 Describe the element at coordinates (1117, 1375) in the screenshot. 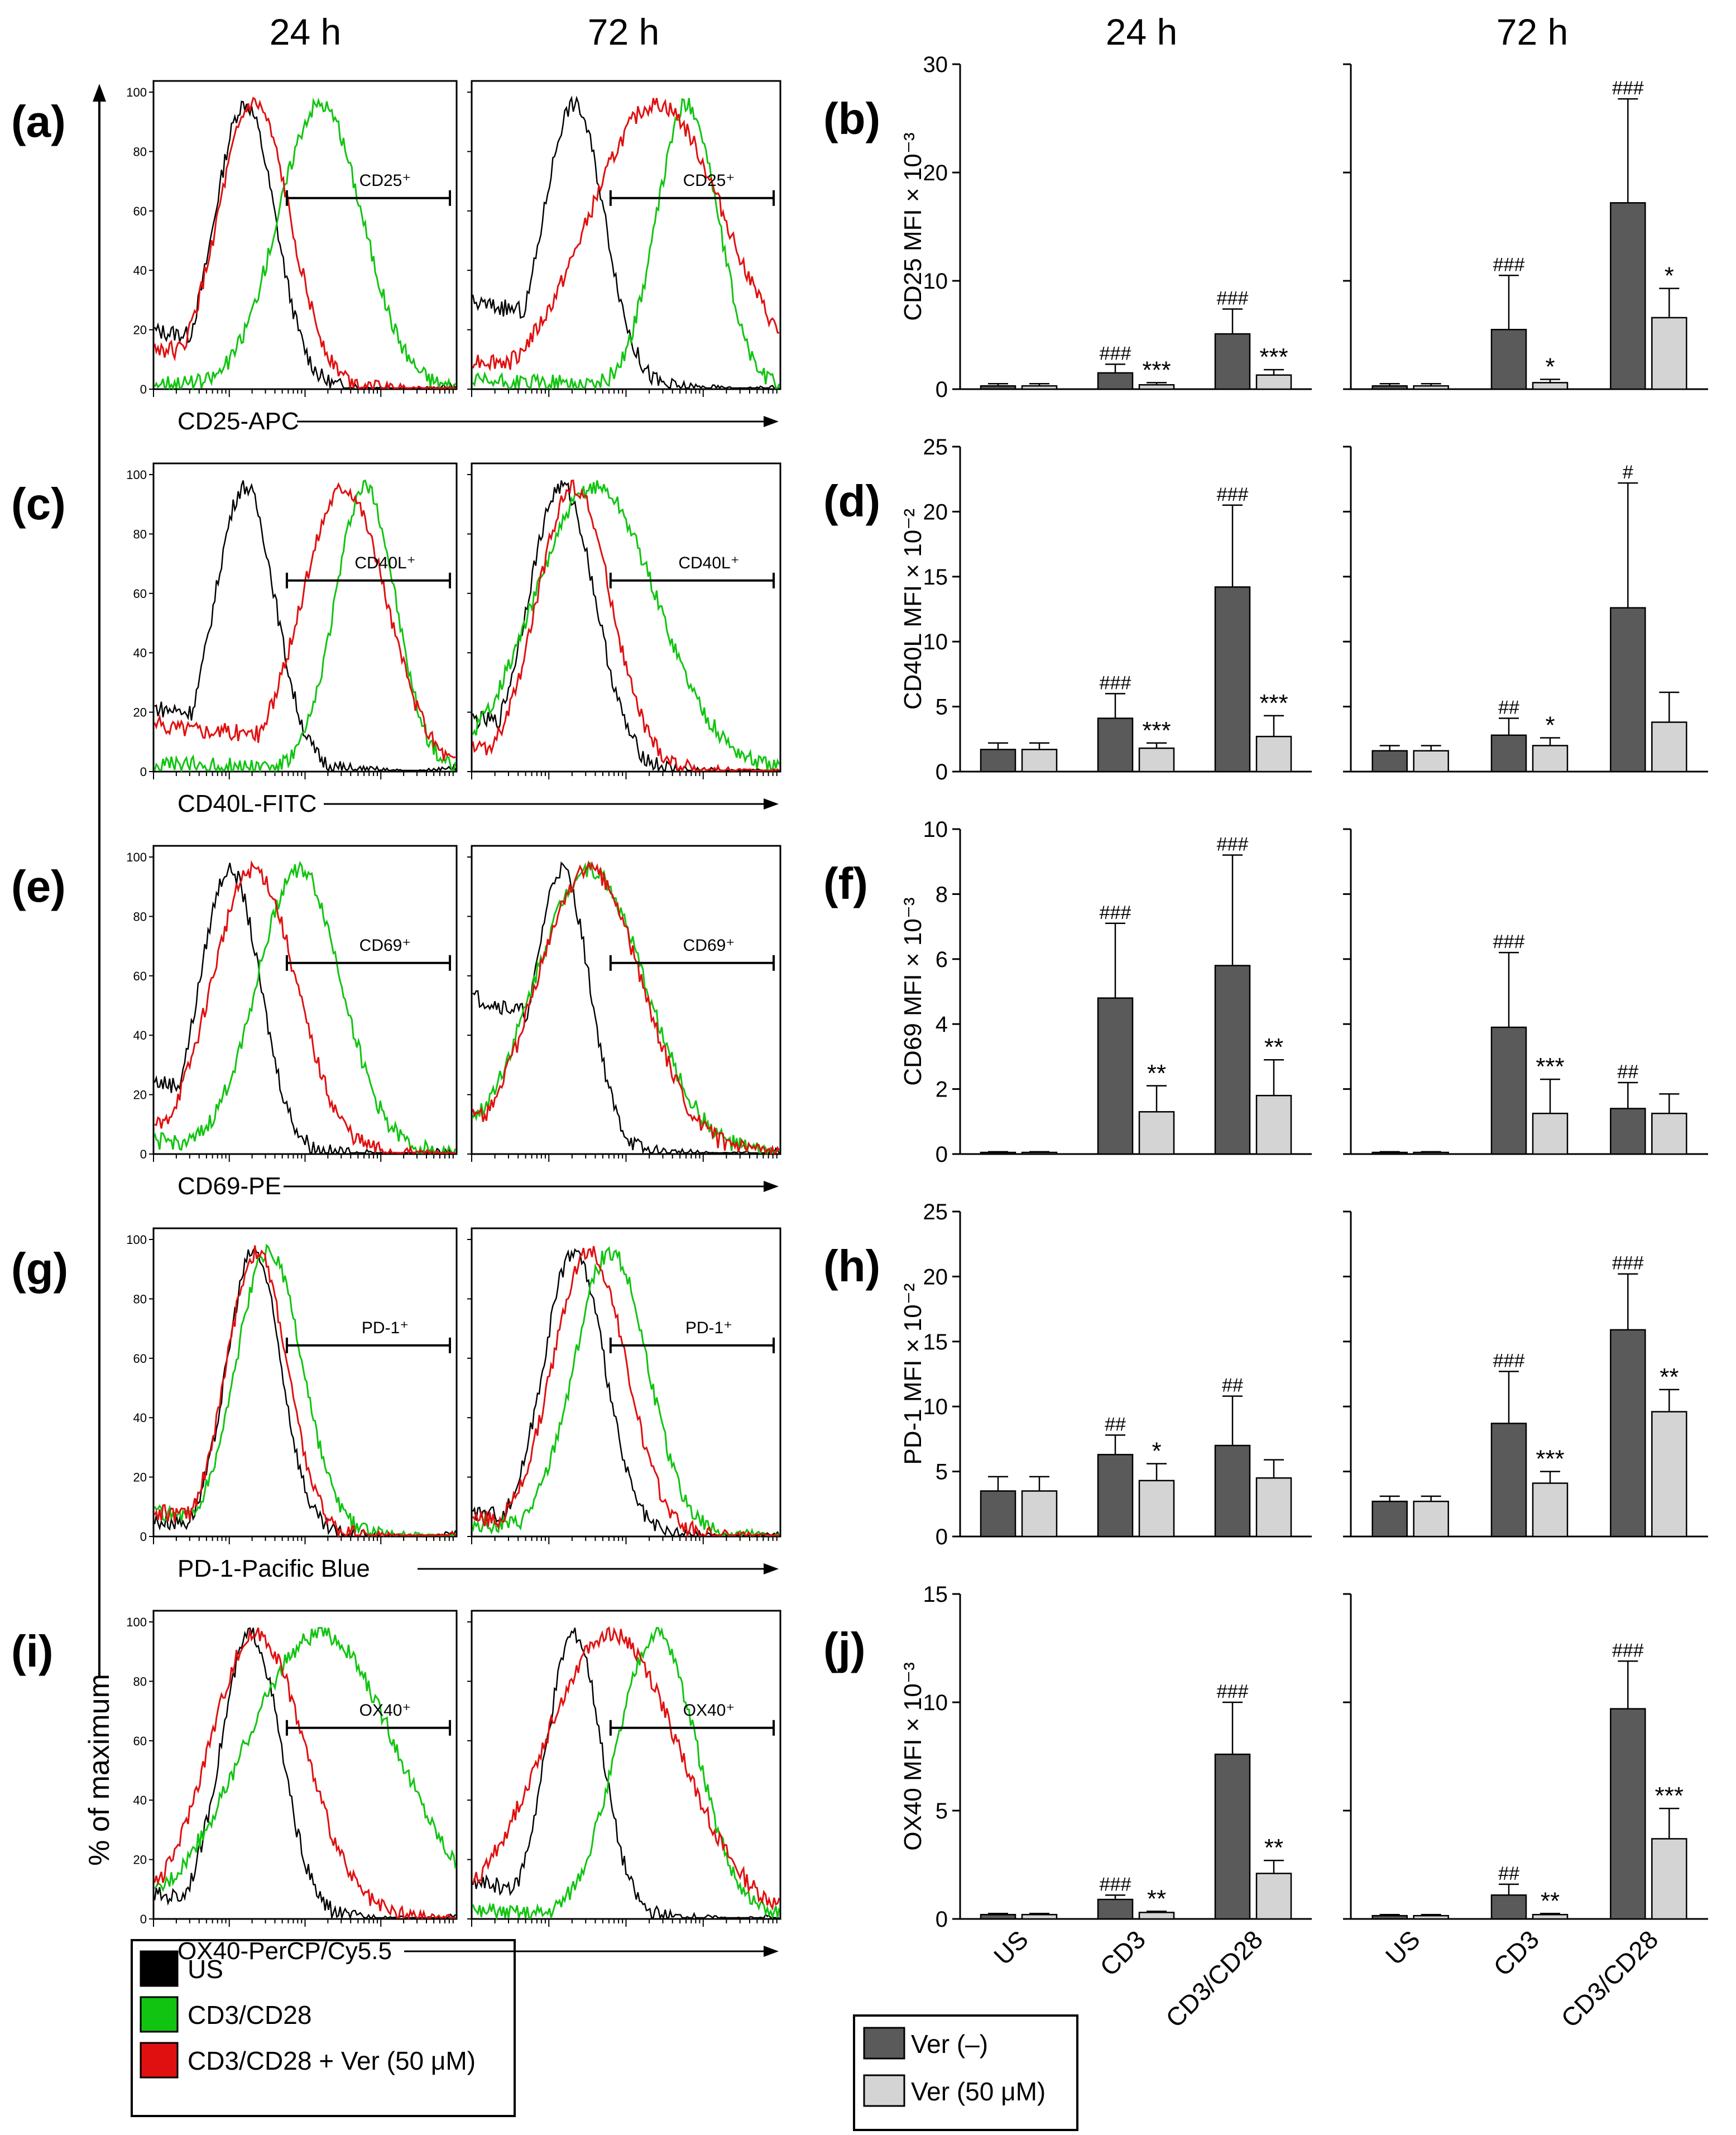

I see `bar-chart-24h: 0 5 10 15 20 25 ## * ##` at that location.